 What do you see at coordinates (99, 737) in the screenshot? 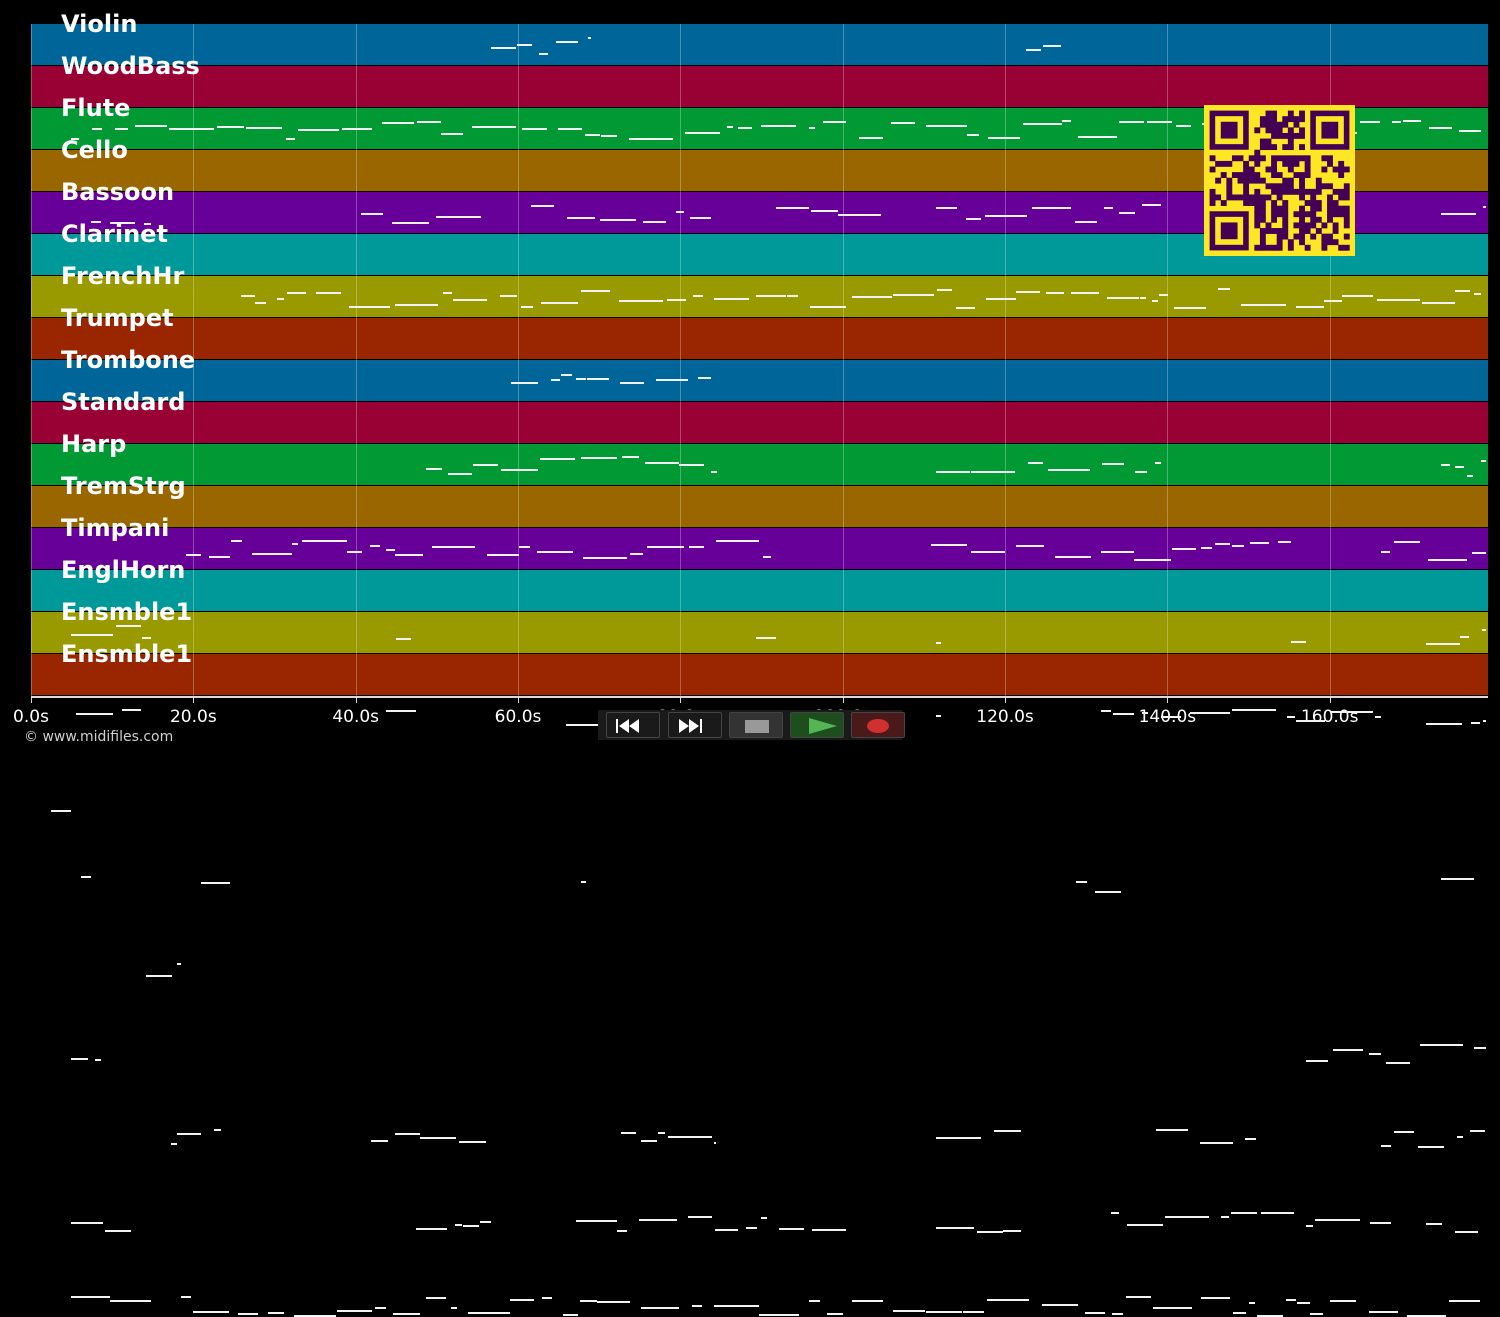
I see `copyright-credit: © www.midifiles.com` at bounding box center [99, 737].